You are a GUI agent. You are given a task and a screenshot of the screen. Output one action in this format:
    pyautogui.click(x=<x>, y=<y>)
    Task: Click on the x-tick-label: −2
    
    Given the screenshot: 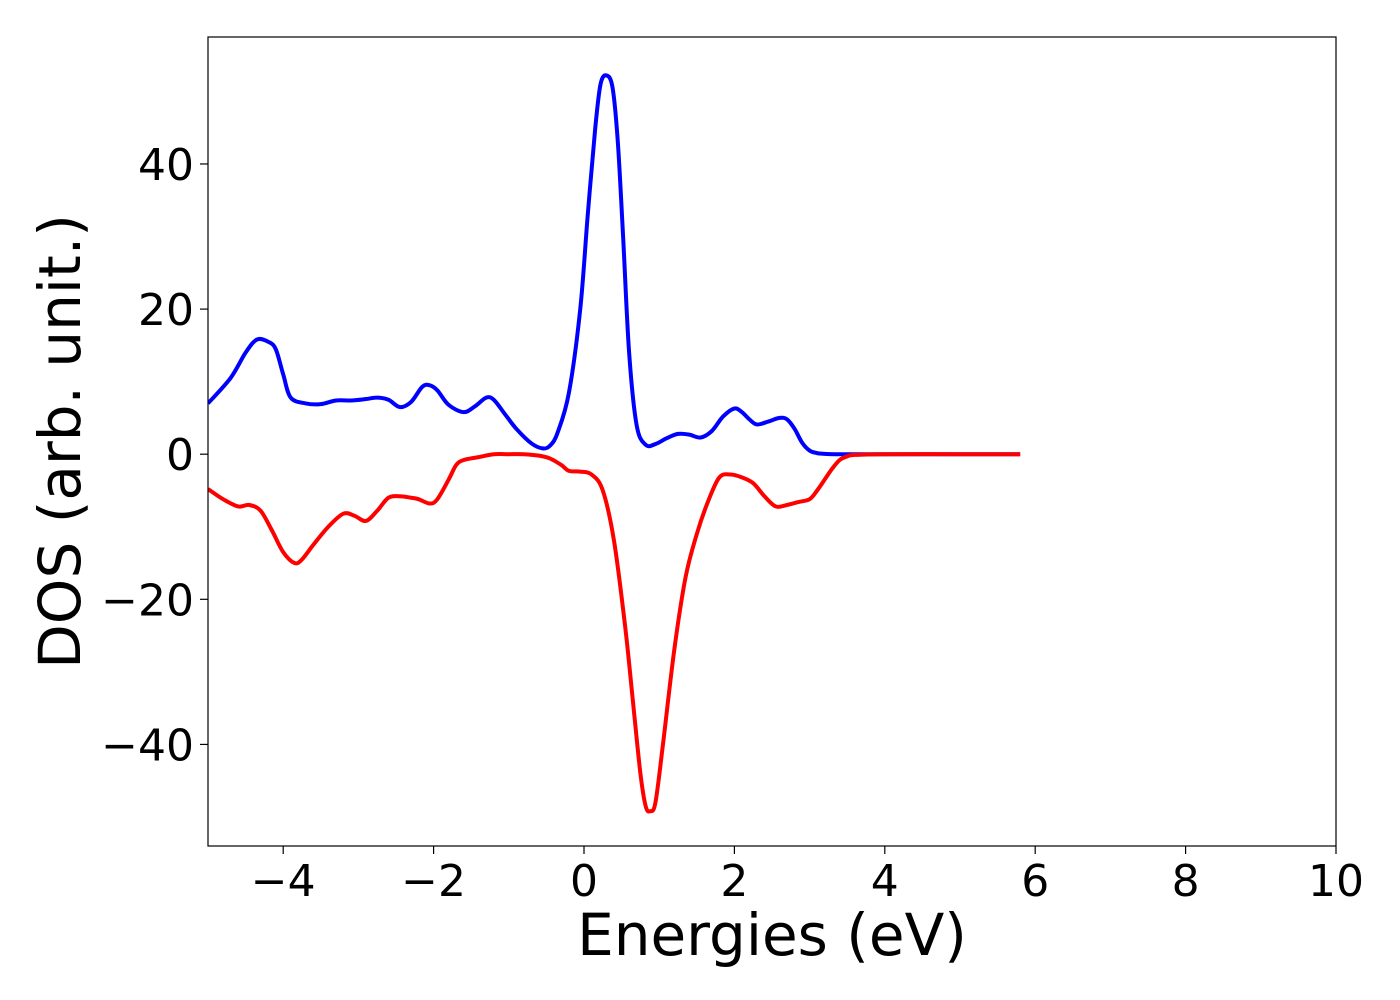 What is the action you would take?
    pyautogui.click(x=433, y=881)
    